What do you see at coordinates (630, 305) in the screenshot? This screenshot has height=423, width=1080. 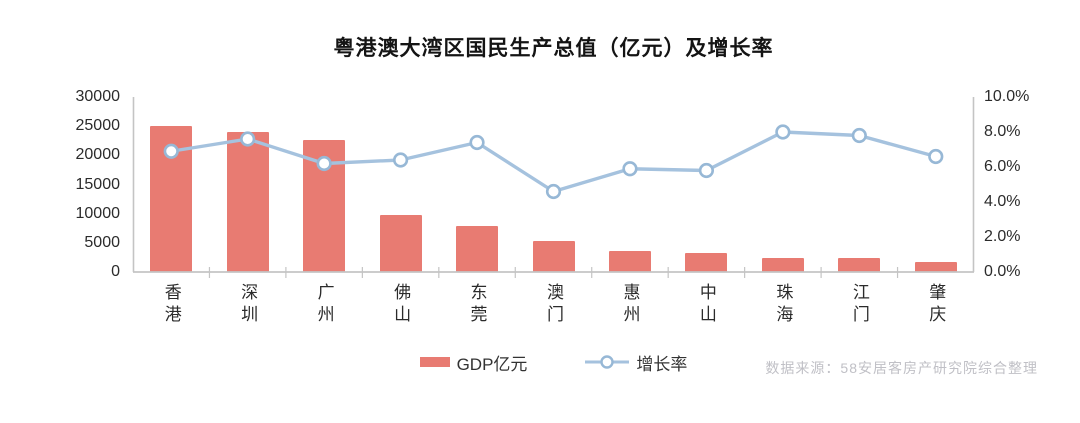 I see `x-axis-label: 惠州` at bounding box center [630, 305].